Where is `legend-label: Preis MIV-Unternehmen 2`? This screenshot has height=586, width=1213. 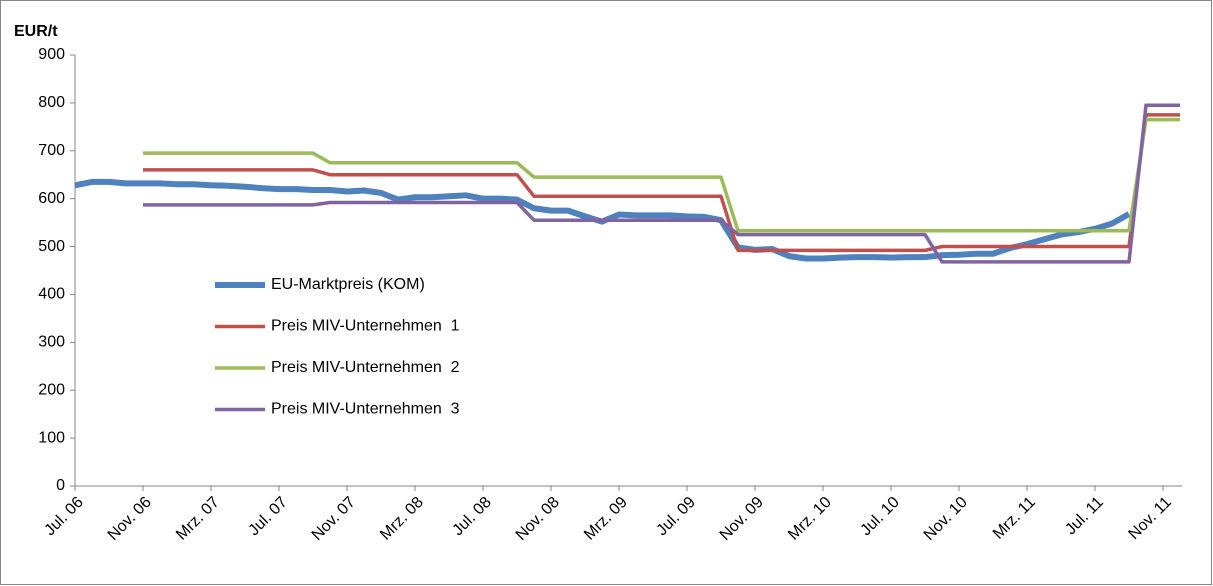
legend-label: Preis MIV-Unternehmen 2 is located at coordinates (365, 367).